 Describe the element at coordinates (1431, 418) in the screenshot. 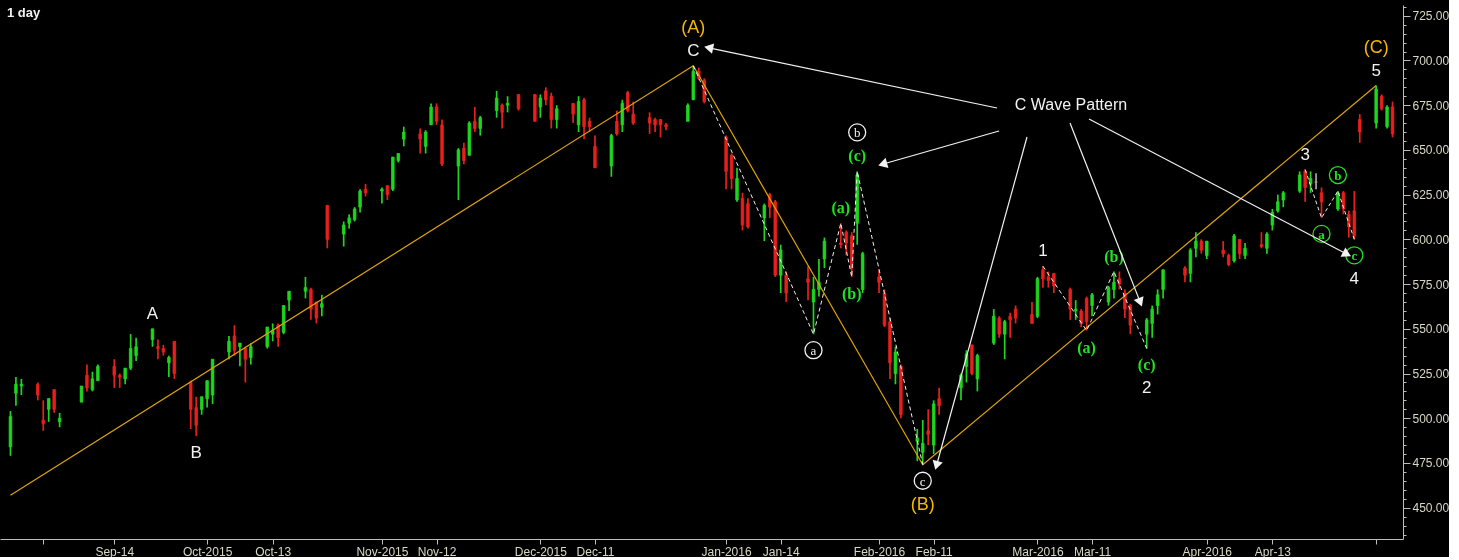

I see `y-tick-label: 500.00` at that location.